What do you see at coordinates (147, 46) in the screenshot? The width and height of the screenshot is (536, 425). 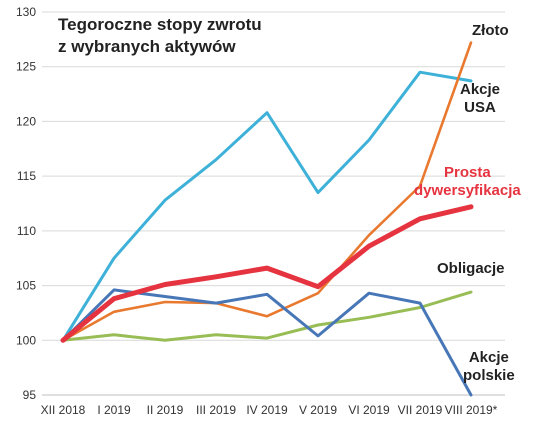 I see `chart-title-line-2: z wybranych aktywów` at bounding box center [147, 46].